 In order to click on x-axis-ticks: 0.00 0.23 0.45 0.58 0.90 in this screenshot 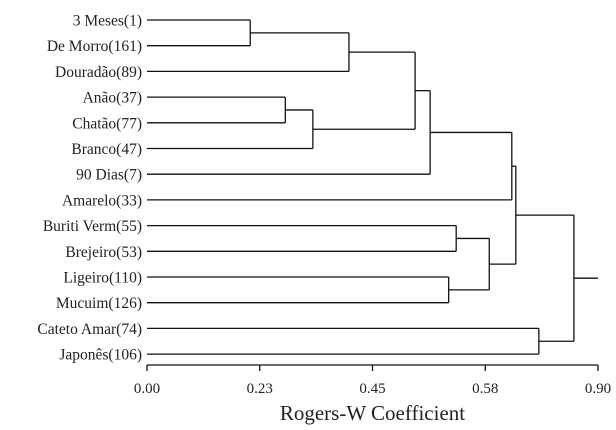, I will do `click(372, 381)`.